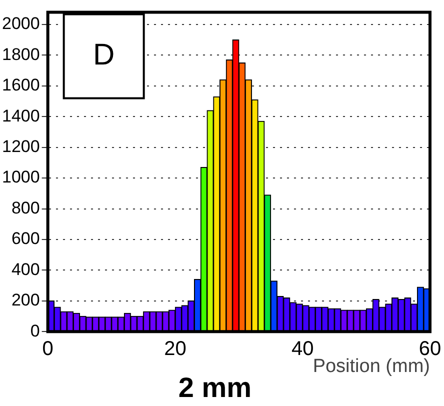 The height and width of the screenshot is (406, 444). Describe the element at coordinates (175, 349) in the screenshot. I see `x-tick-label: 20` at that location.